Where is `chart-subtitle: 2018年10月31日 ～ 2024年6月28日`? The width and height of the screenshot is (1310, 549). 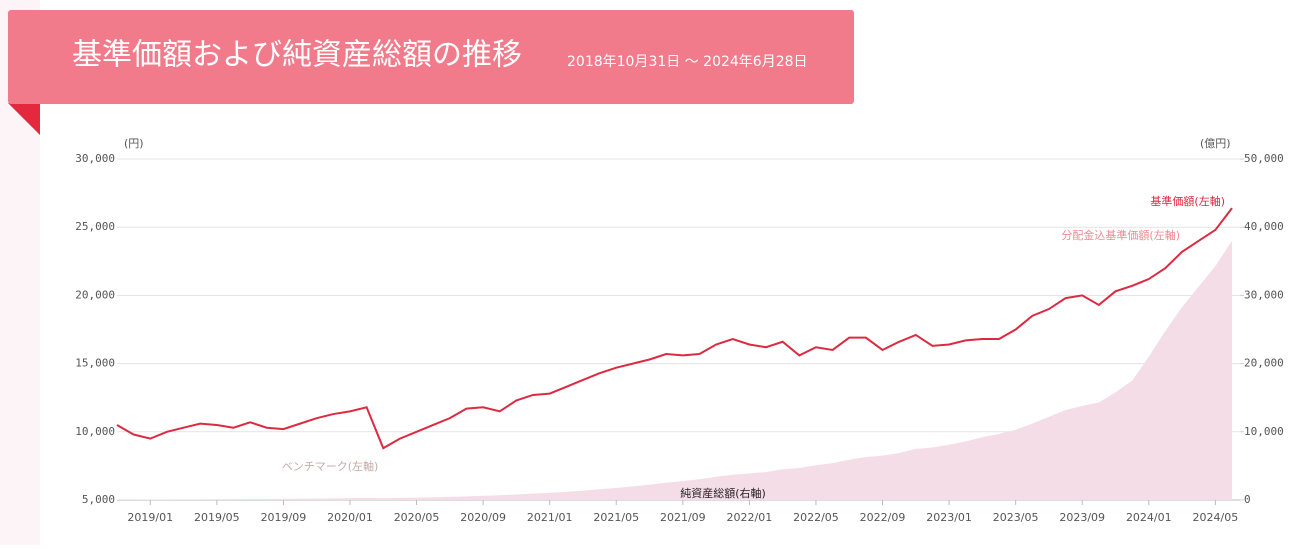
chart-subtitle: 2018年10月31日 ～ 2024年6月28日 is located at coordinates (687, 62).